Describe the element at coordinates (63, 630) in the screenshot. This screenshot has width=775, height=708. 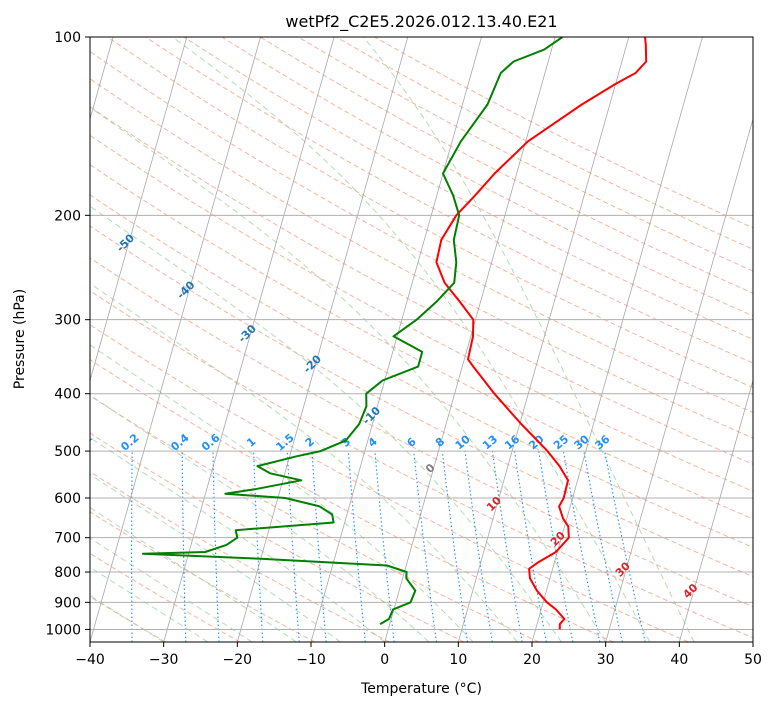
I see `y-tick-label: 1000` at that location.